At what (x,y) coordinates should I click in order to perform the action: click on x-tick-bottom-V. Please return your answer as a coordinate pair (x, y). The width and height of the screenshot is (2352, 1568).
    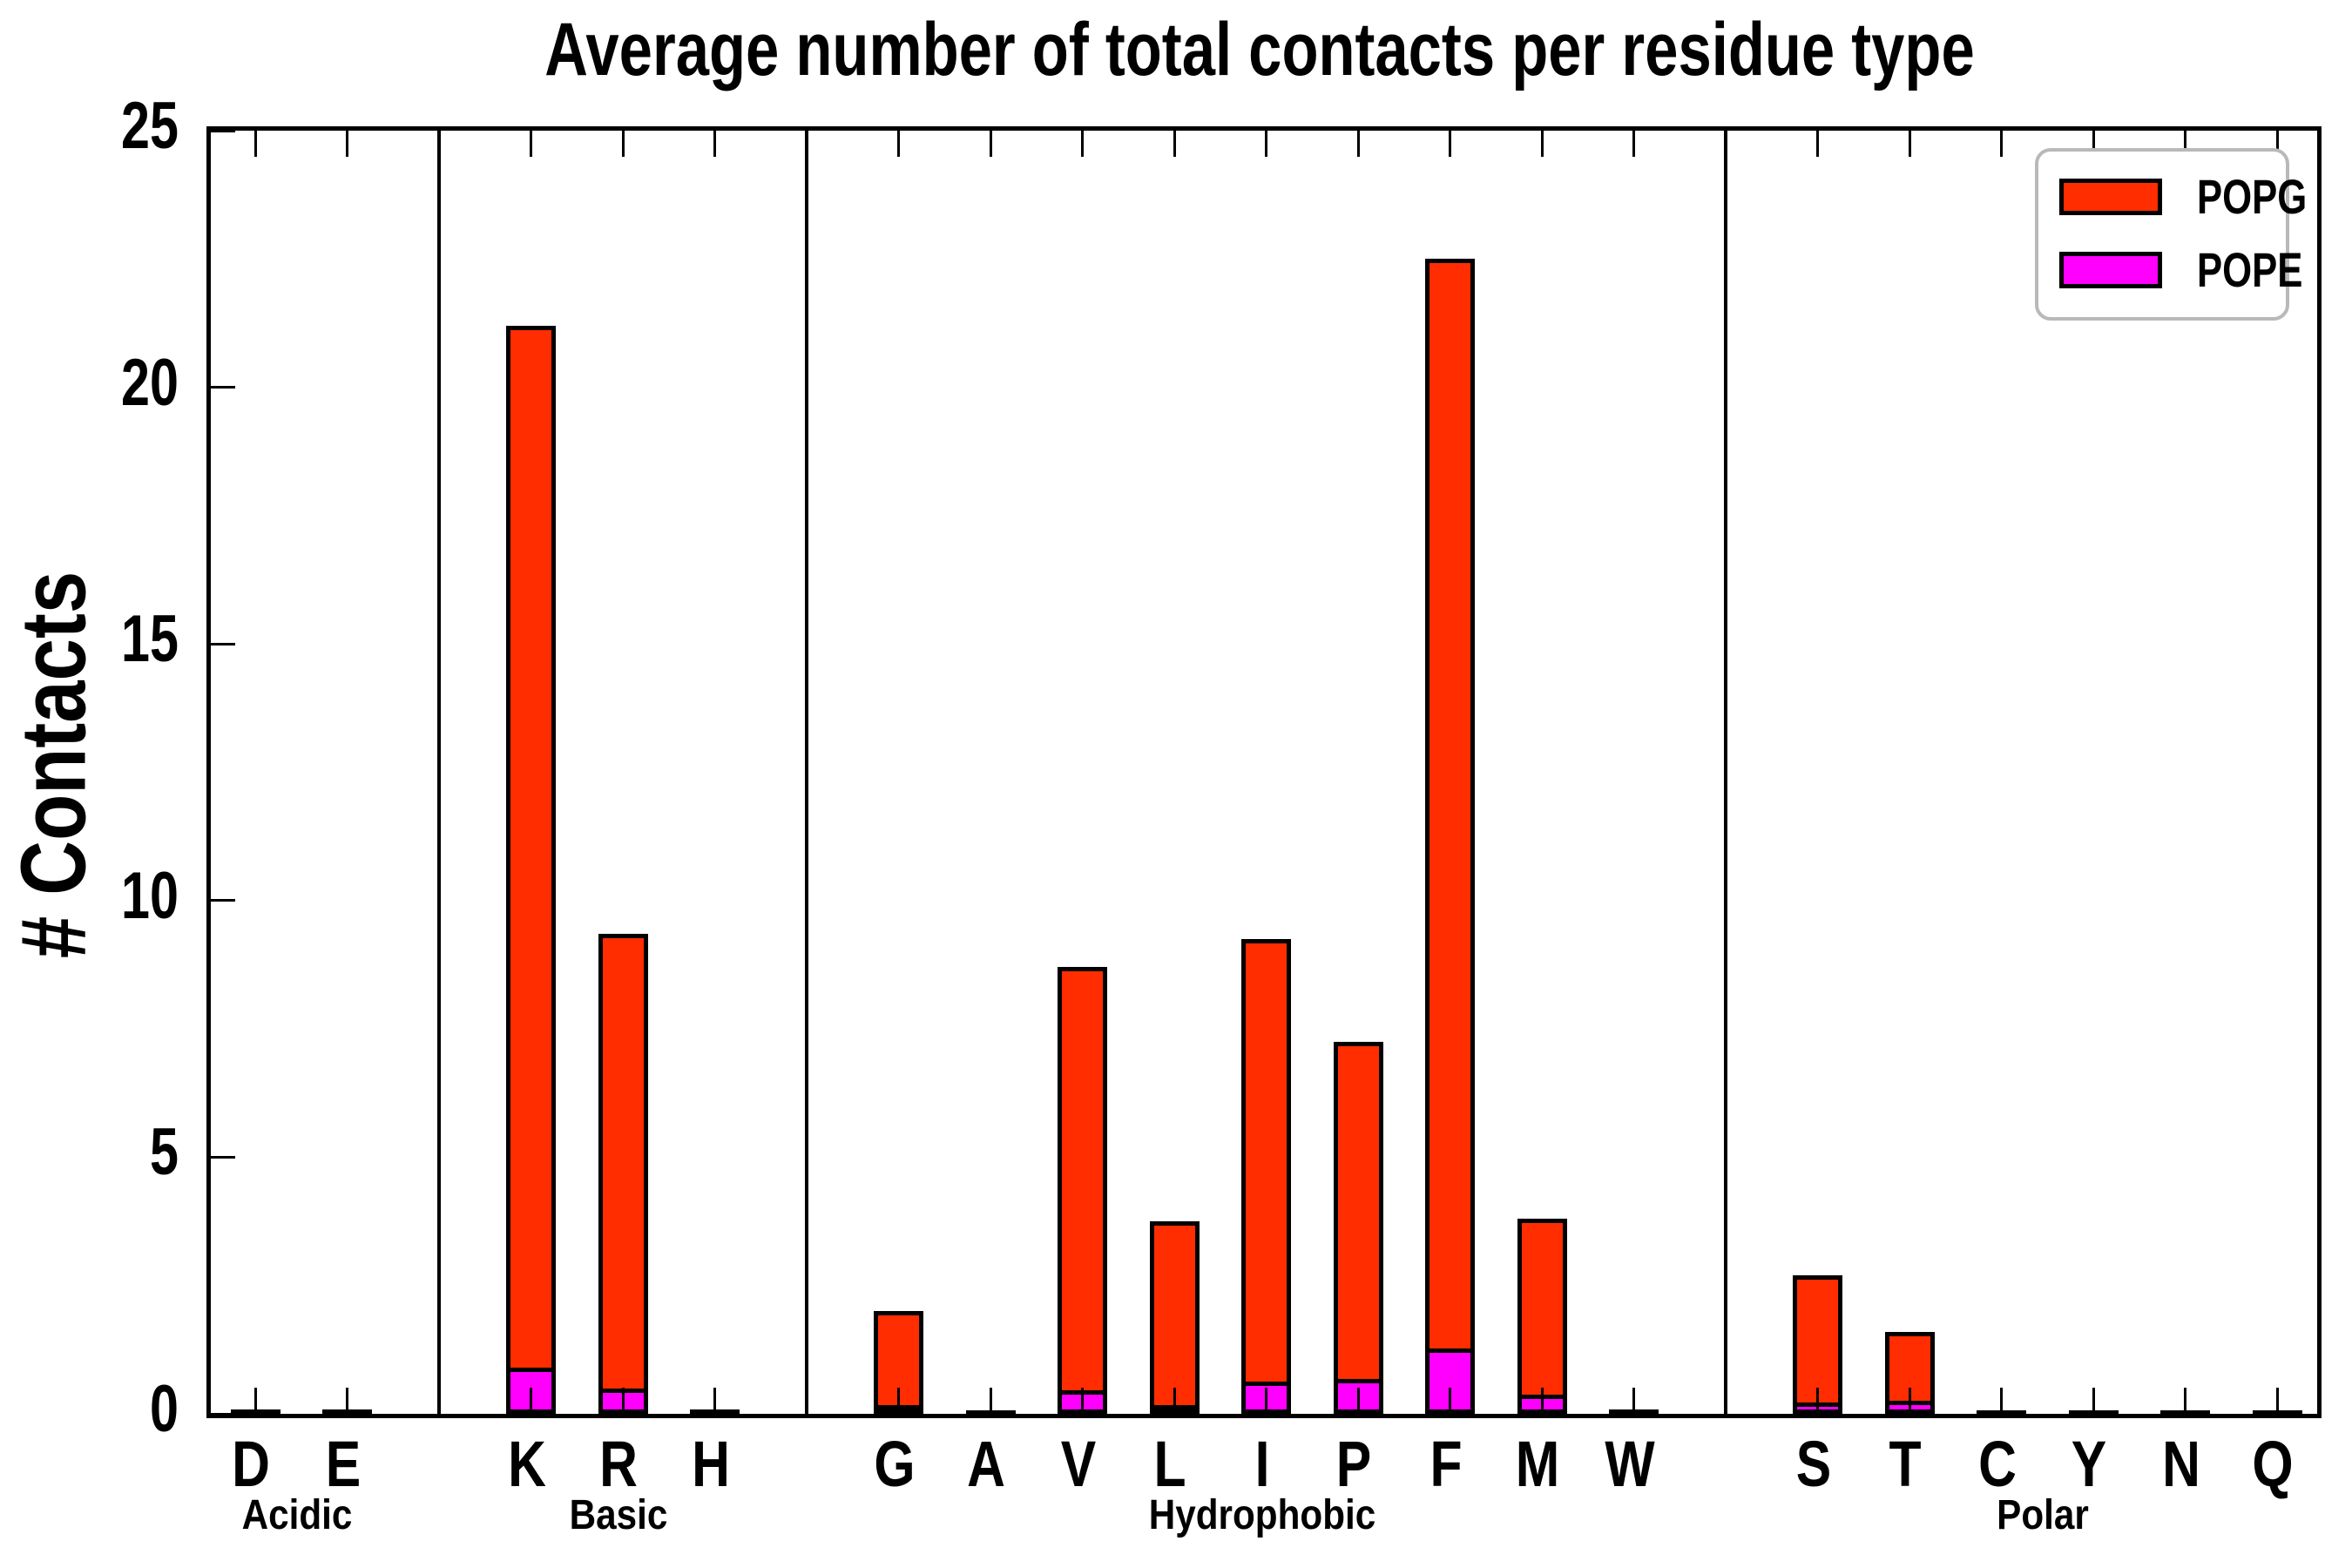
    Looking at the image, I should click on (1083, 1401).